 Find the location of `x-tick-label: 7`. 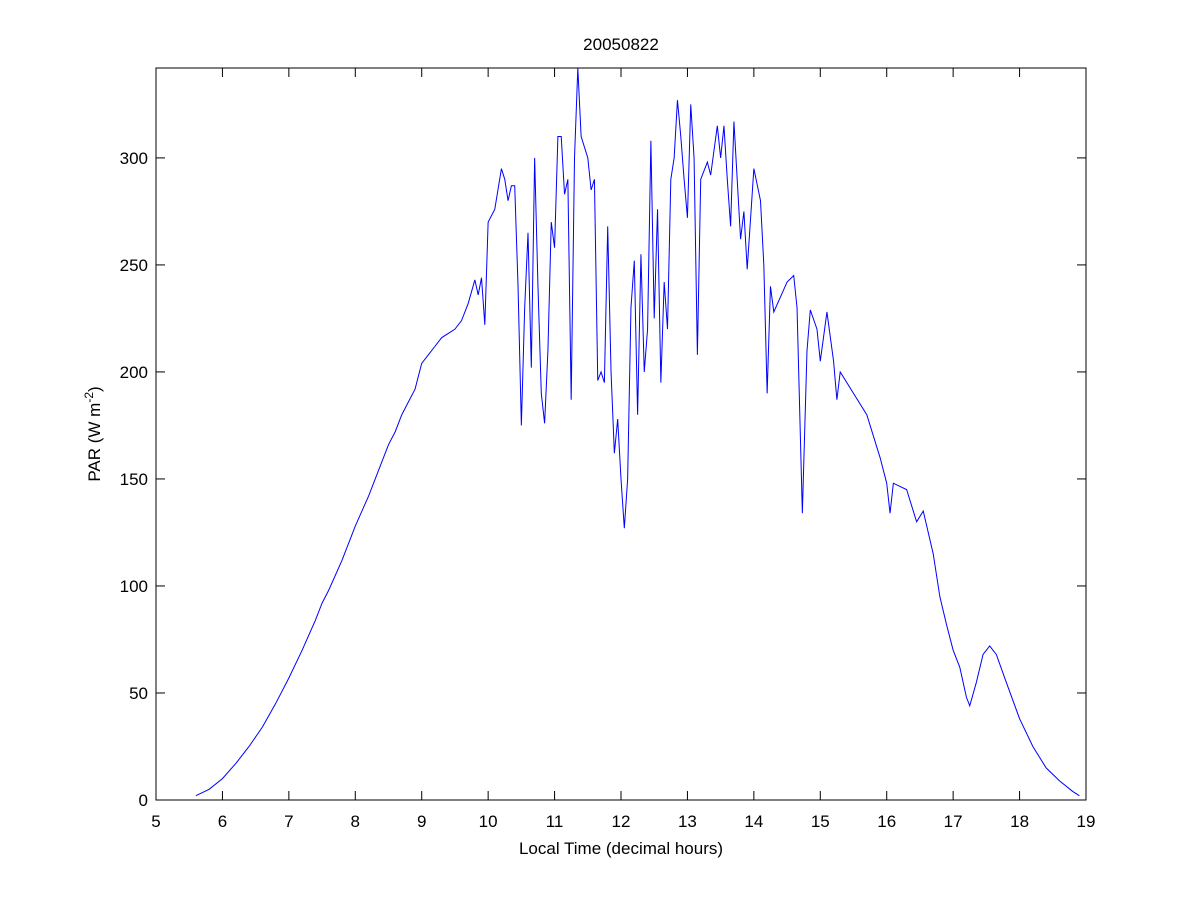

x-tick-label: 7 is located at coordinates (288, 821).